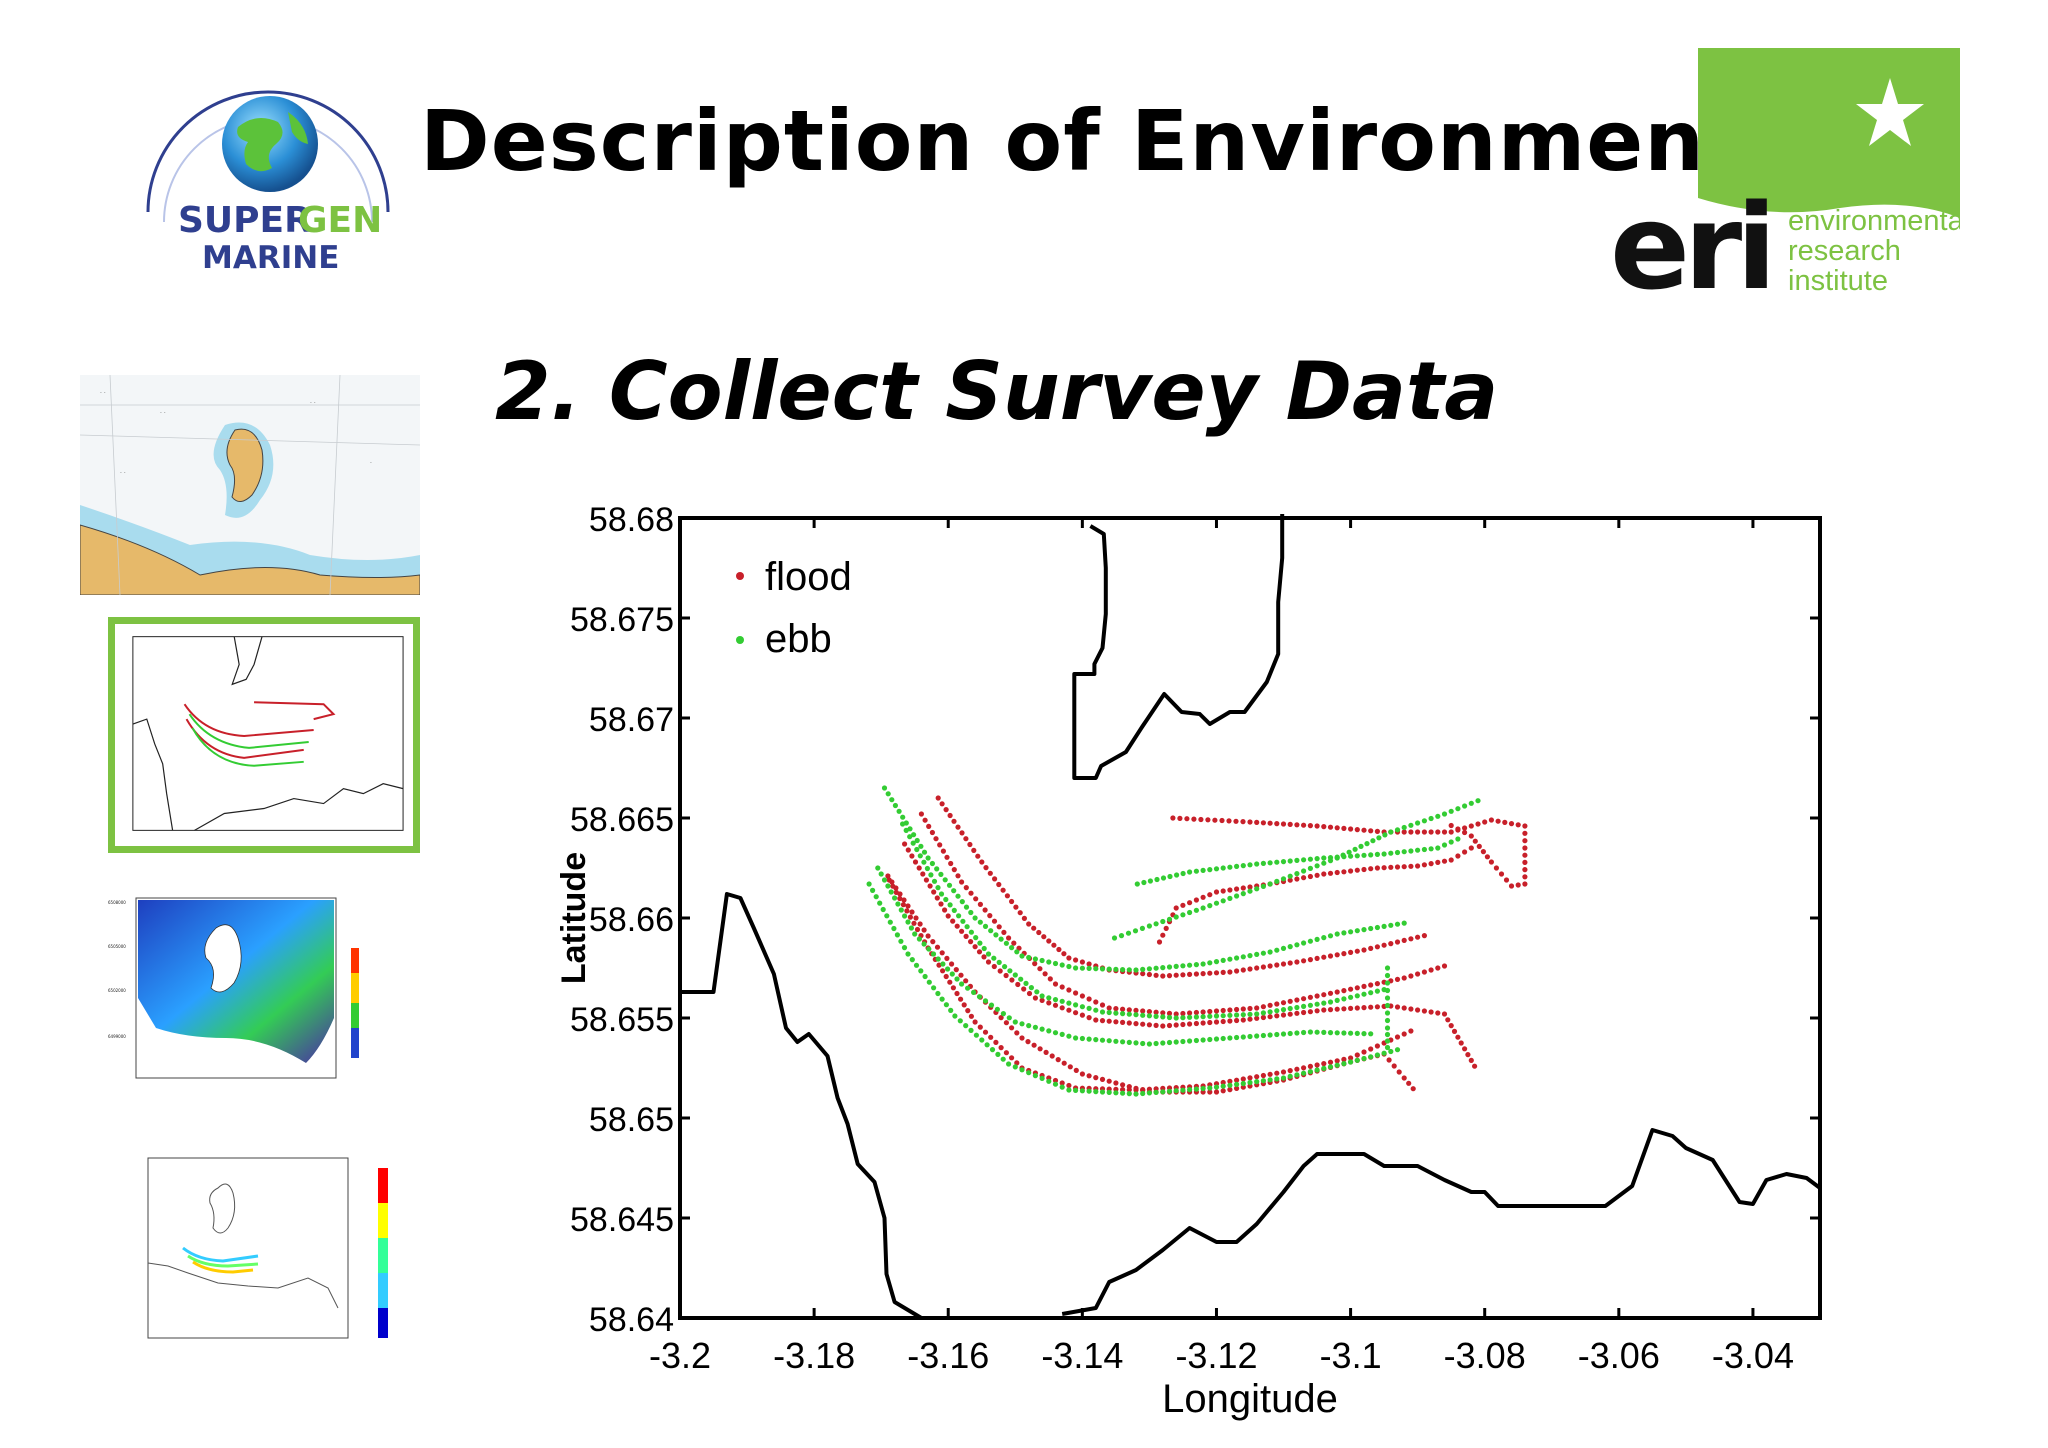 This screenshot has width=2048, height=1448. What do you see at coordinates (264, 993) in the screenshot?
I see `current-speed-model-thumbnail: 6508000 6505000 6502000 6499000` at bounding box center [264, 993].